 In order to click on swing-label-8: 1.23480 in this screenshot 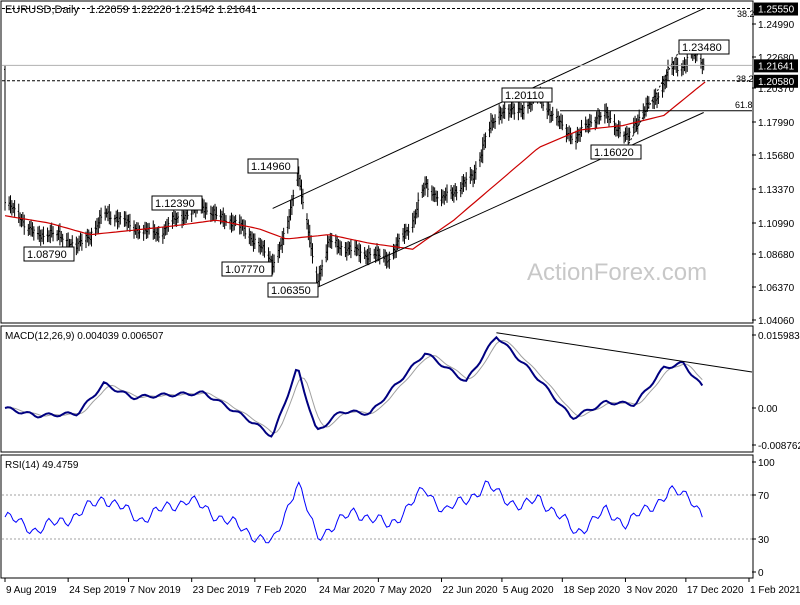, I will do `click(702, 48)`.